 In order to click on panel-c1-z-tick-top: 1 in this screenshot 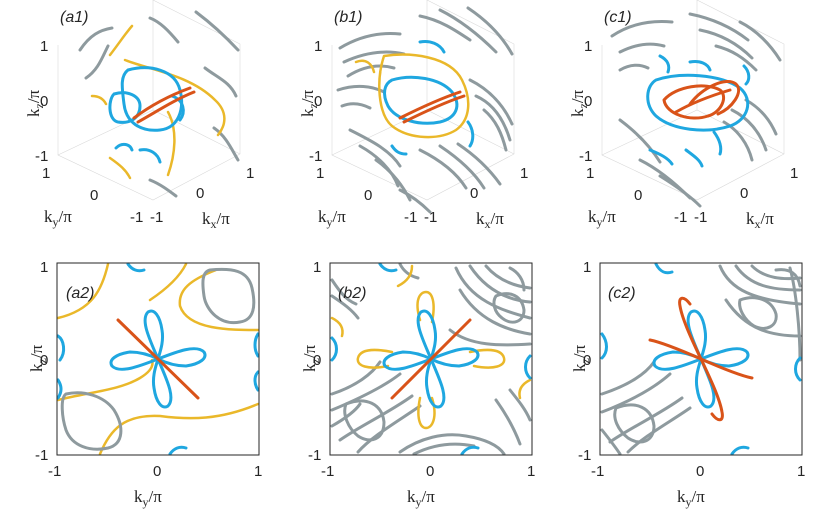, I will do `click(588, 46)`.